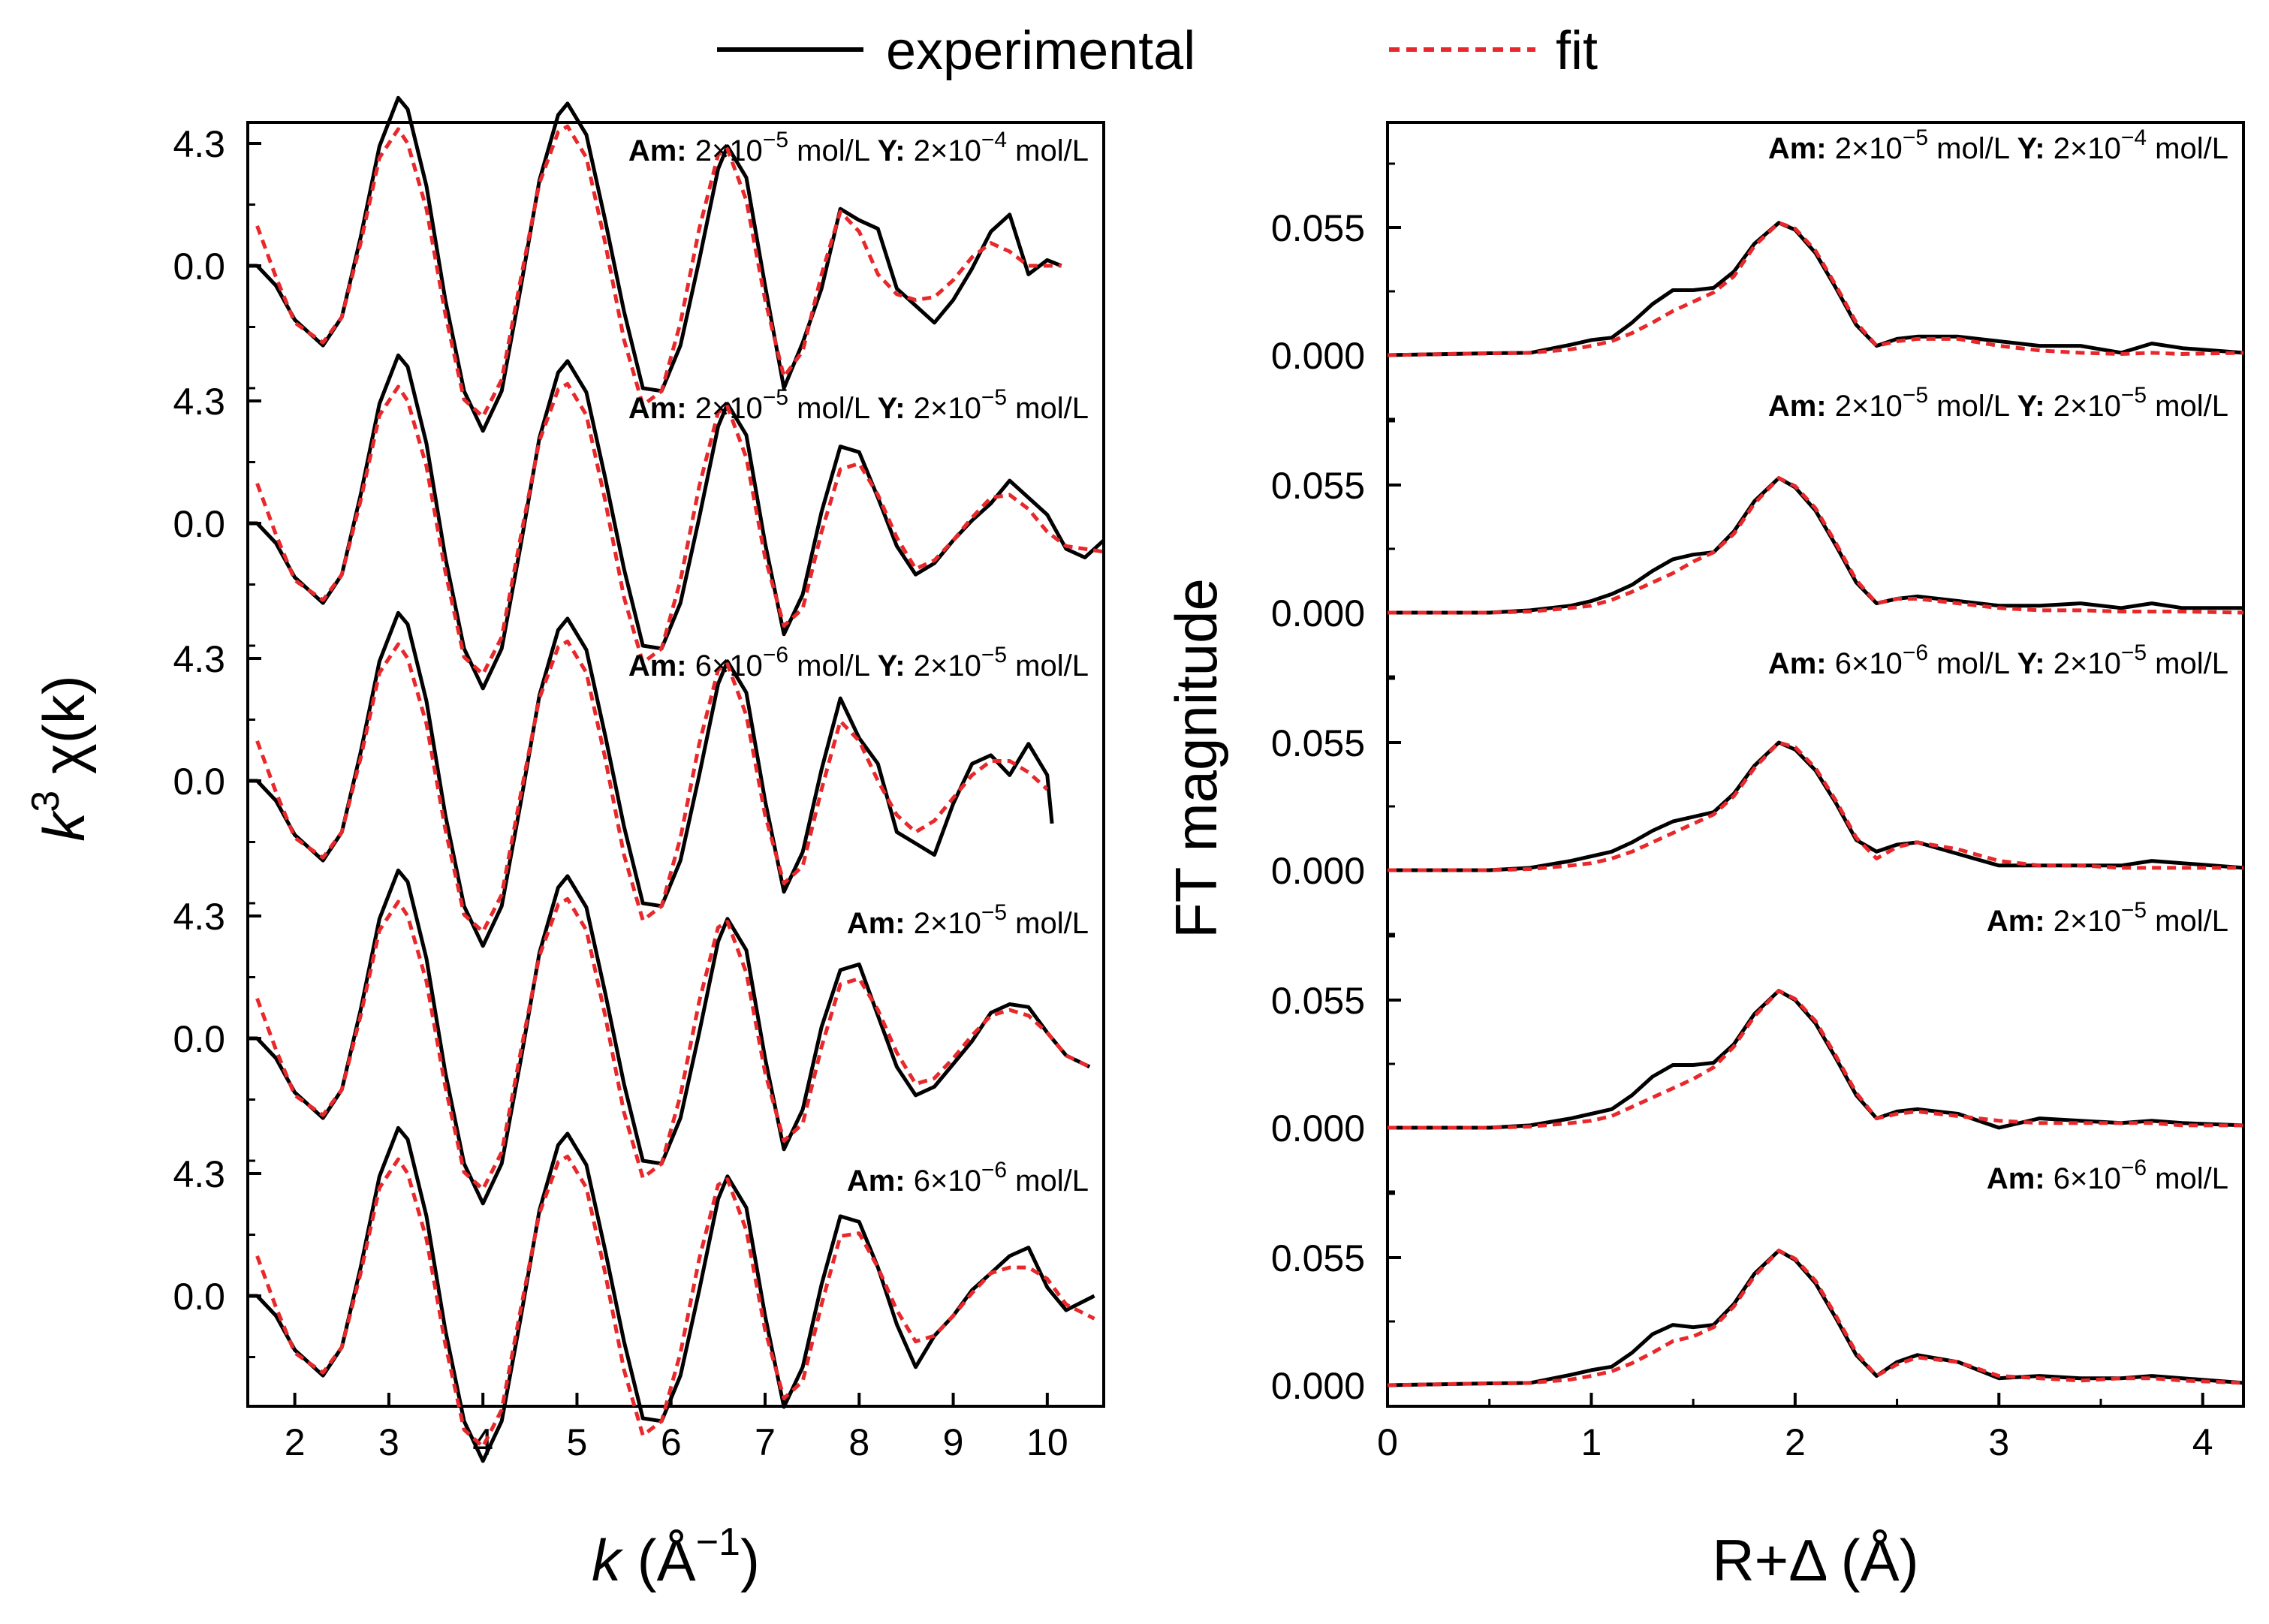 The image size is (2269, 1624). Describe the element at coordinates (388, 1442) in the screenshot. I see `left-xtick-label: 3` at that location.